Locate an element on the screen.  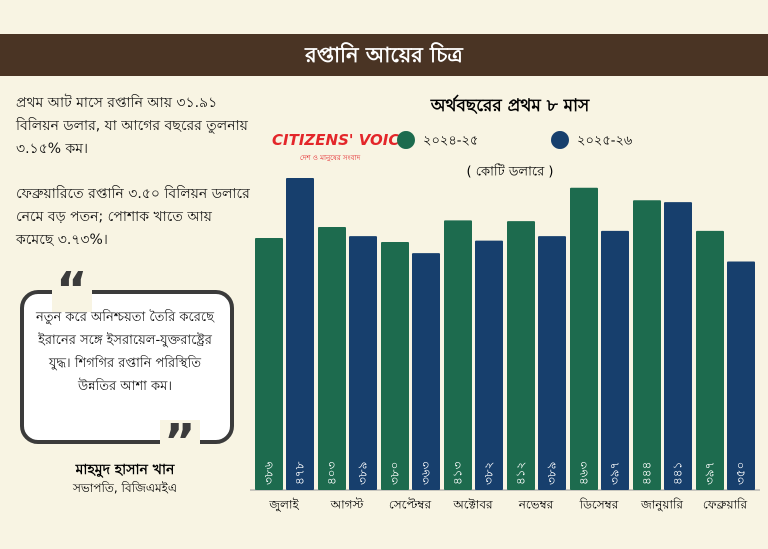
x-tick-label: অক্টোবর is located at coordinates (472, 505).